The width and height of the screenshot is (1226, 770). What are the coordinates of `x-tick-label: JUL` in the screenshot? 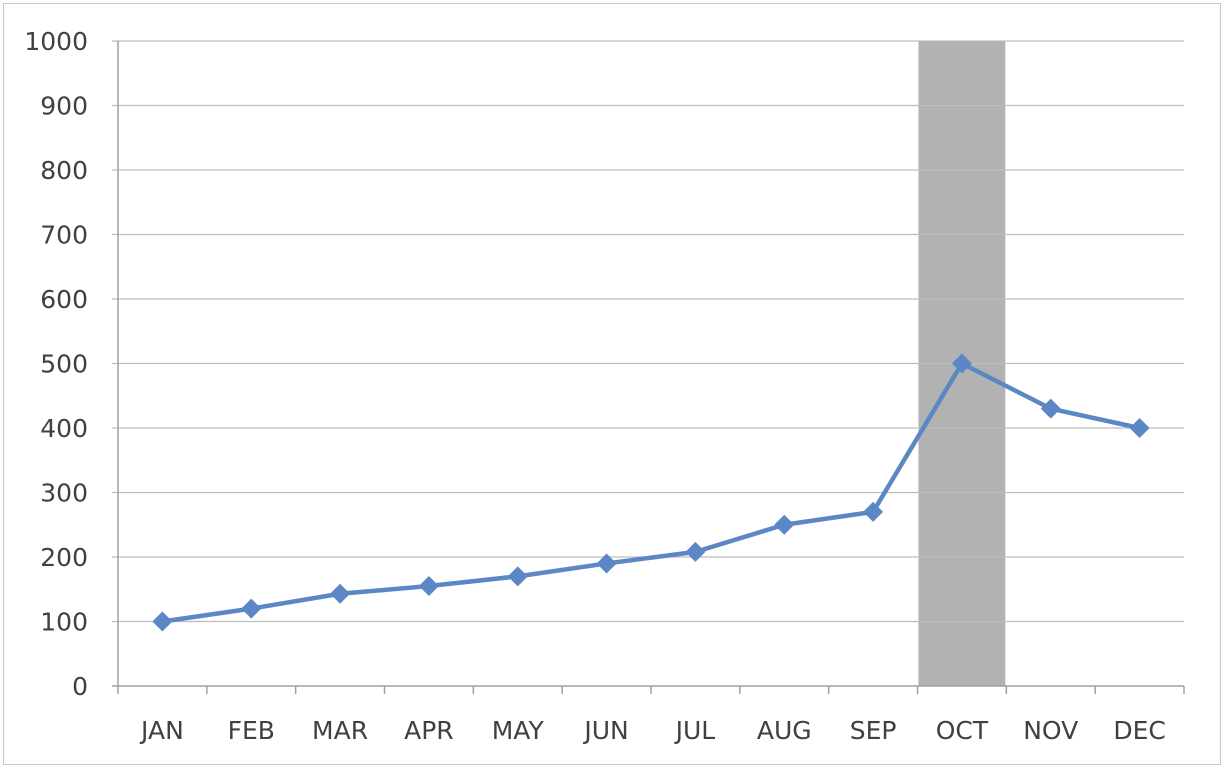 It's located at (695, 730).